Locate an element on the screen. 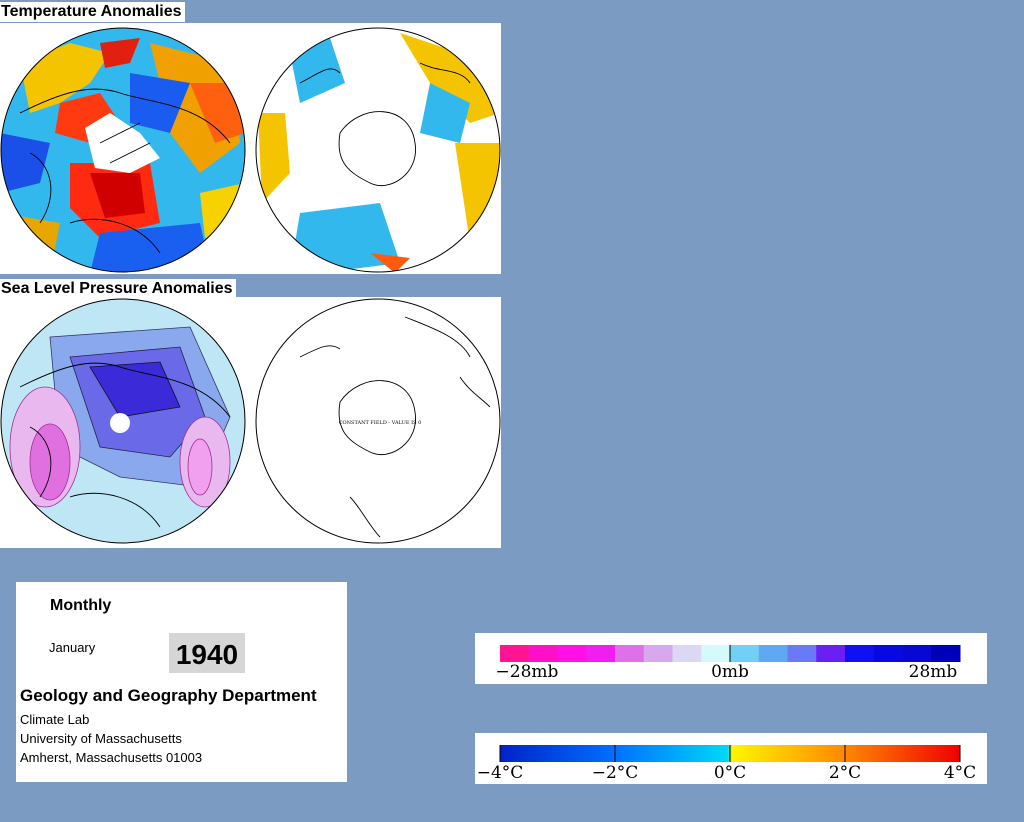 The image size is (1024, 822). pressure-northern-hemisphere-map is located at coordinates (123, 421).